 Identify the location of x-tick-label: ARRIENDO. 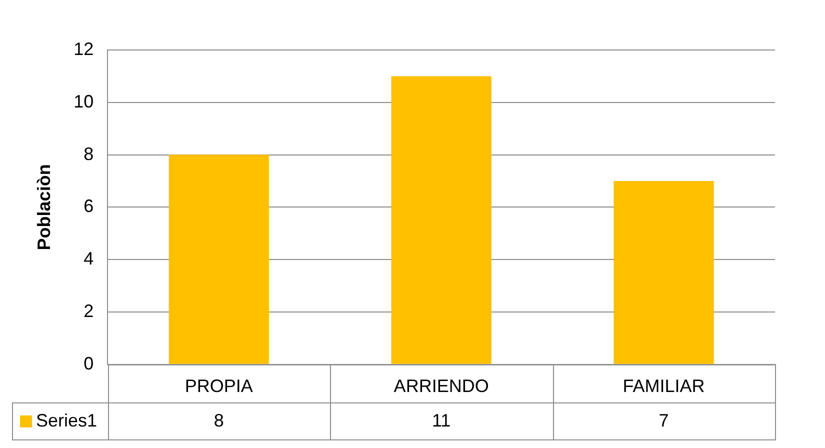
(441, 386).